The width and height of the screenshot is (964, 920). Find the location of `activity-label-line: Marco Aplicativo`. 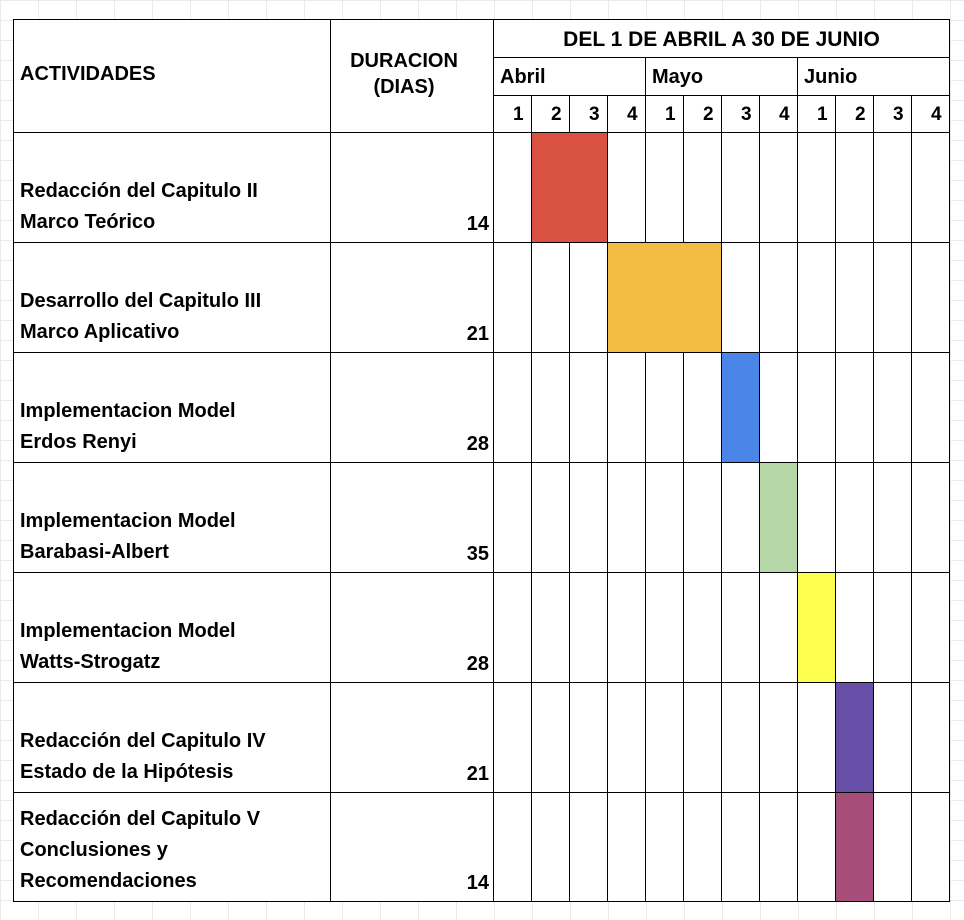

activity-label-line: Marco Aplicativo is located at coordinates (100, 332).